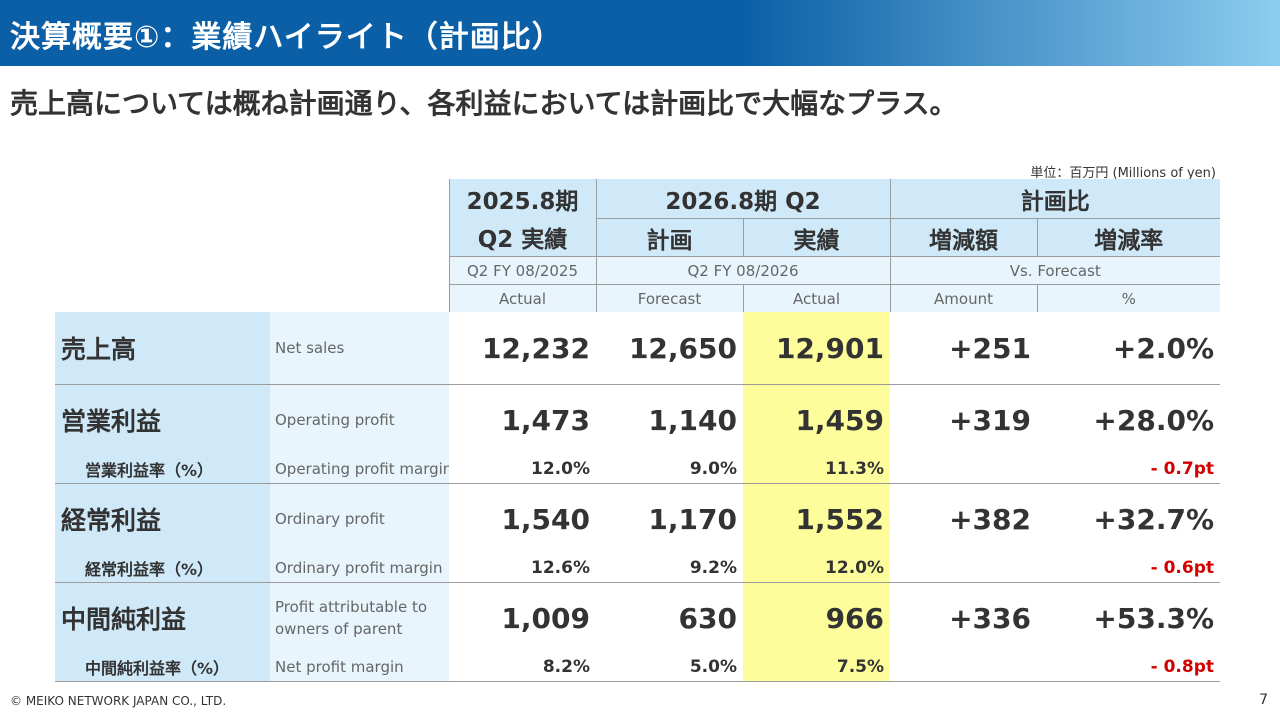  What do you see at coordinates (162, 469) in the screenshot?
I see `row-label-jp: 営業利益率（%）` at bounding box center [162, 469].